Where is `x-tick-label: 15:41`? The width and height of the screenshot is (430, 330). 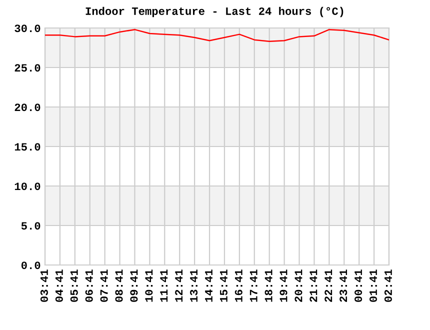 x-tick-label: 15:41 is located at coordinates (224, 286).